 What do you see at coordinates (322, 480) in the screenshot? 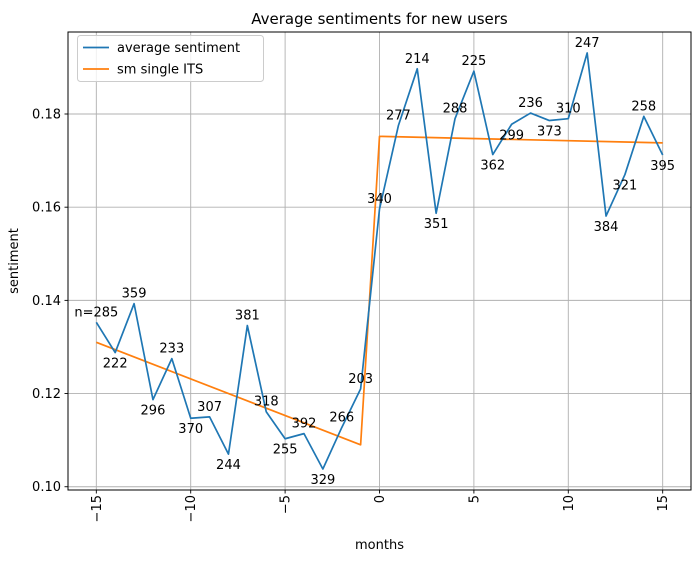
I see `point-label: 329` at bounding box center [322, 480].